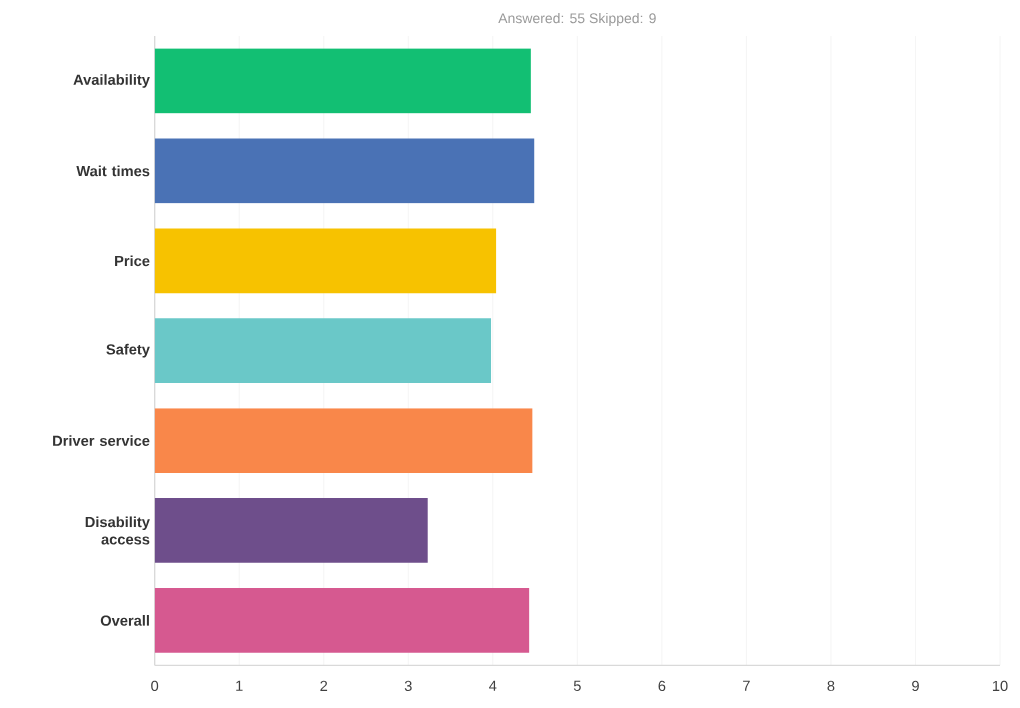 This screenshot has height=708, width=1020. I want to click on chart-title: Answered: 55 Skipped: 9, so click(577, 19).